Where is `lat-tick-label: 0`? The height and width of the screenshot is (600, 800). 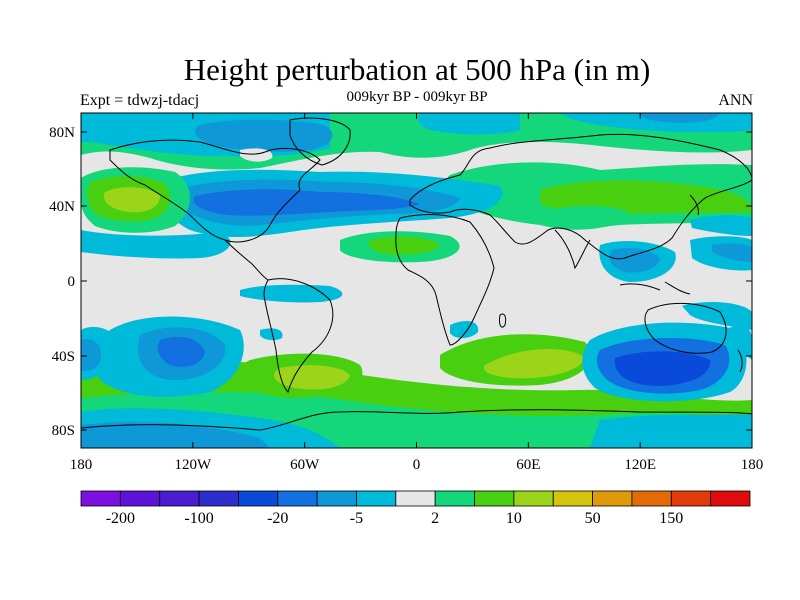
lat-tick-label: 0 is located at coordinates (72, 282).